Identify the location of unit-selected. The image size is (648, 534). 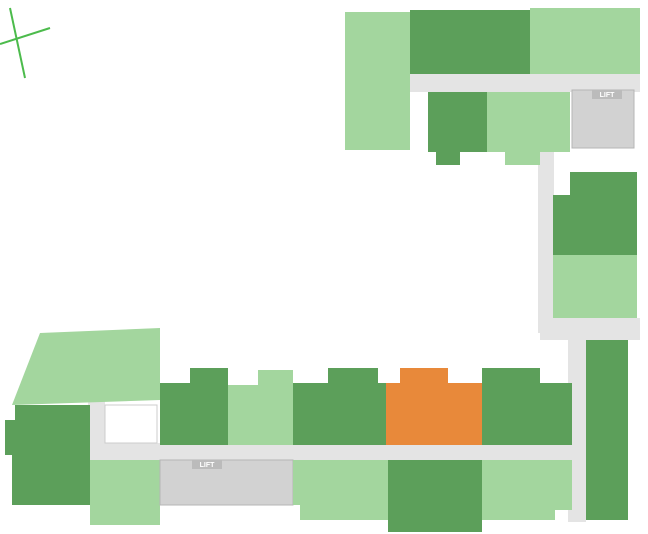
(434, 406).